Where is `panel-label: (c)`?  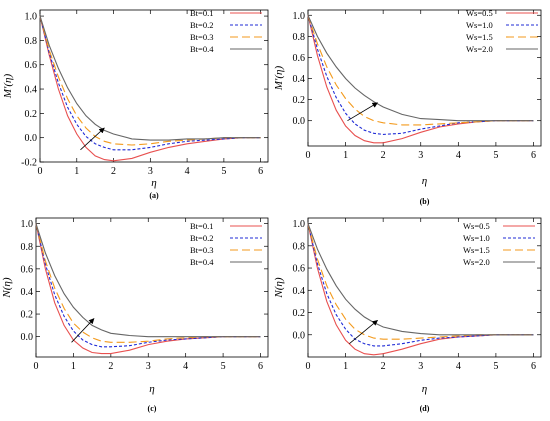
panel-label: (c) is located at coordinates (152, 408).